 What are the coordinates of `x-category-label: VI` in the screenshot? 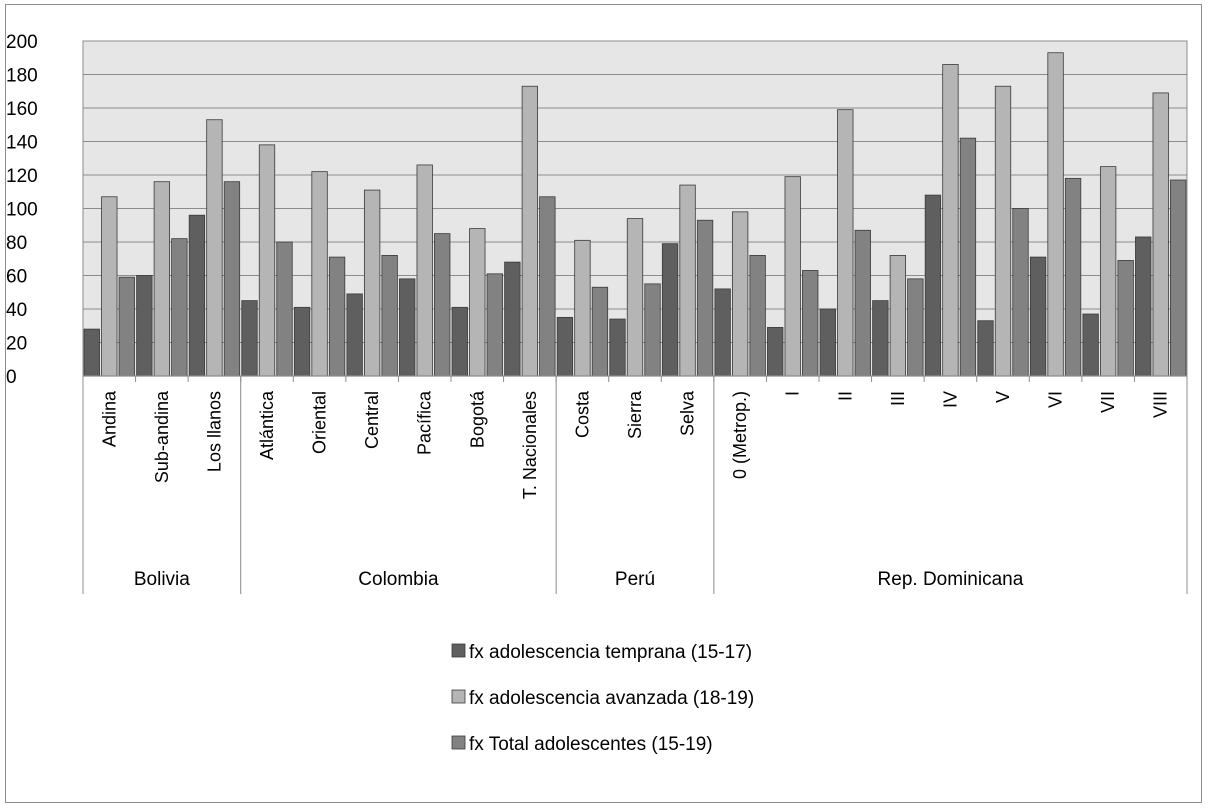 It's located at (1056, 399).